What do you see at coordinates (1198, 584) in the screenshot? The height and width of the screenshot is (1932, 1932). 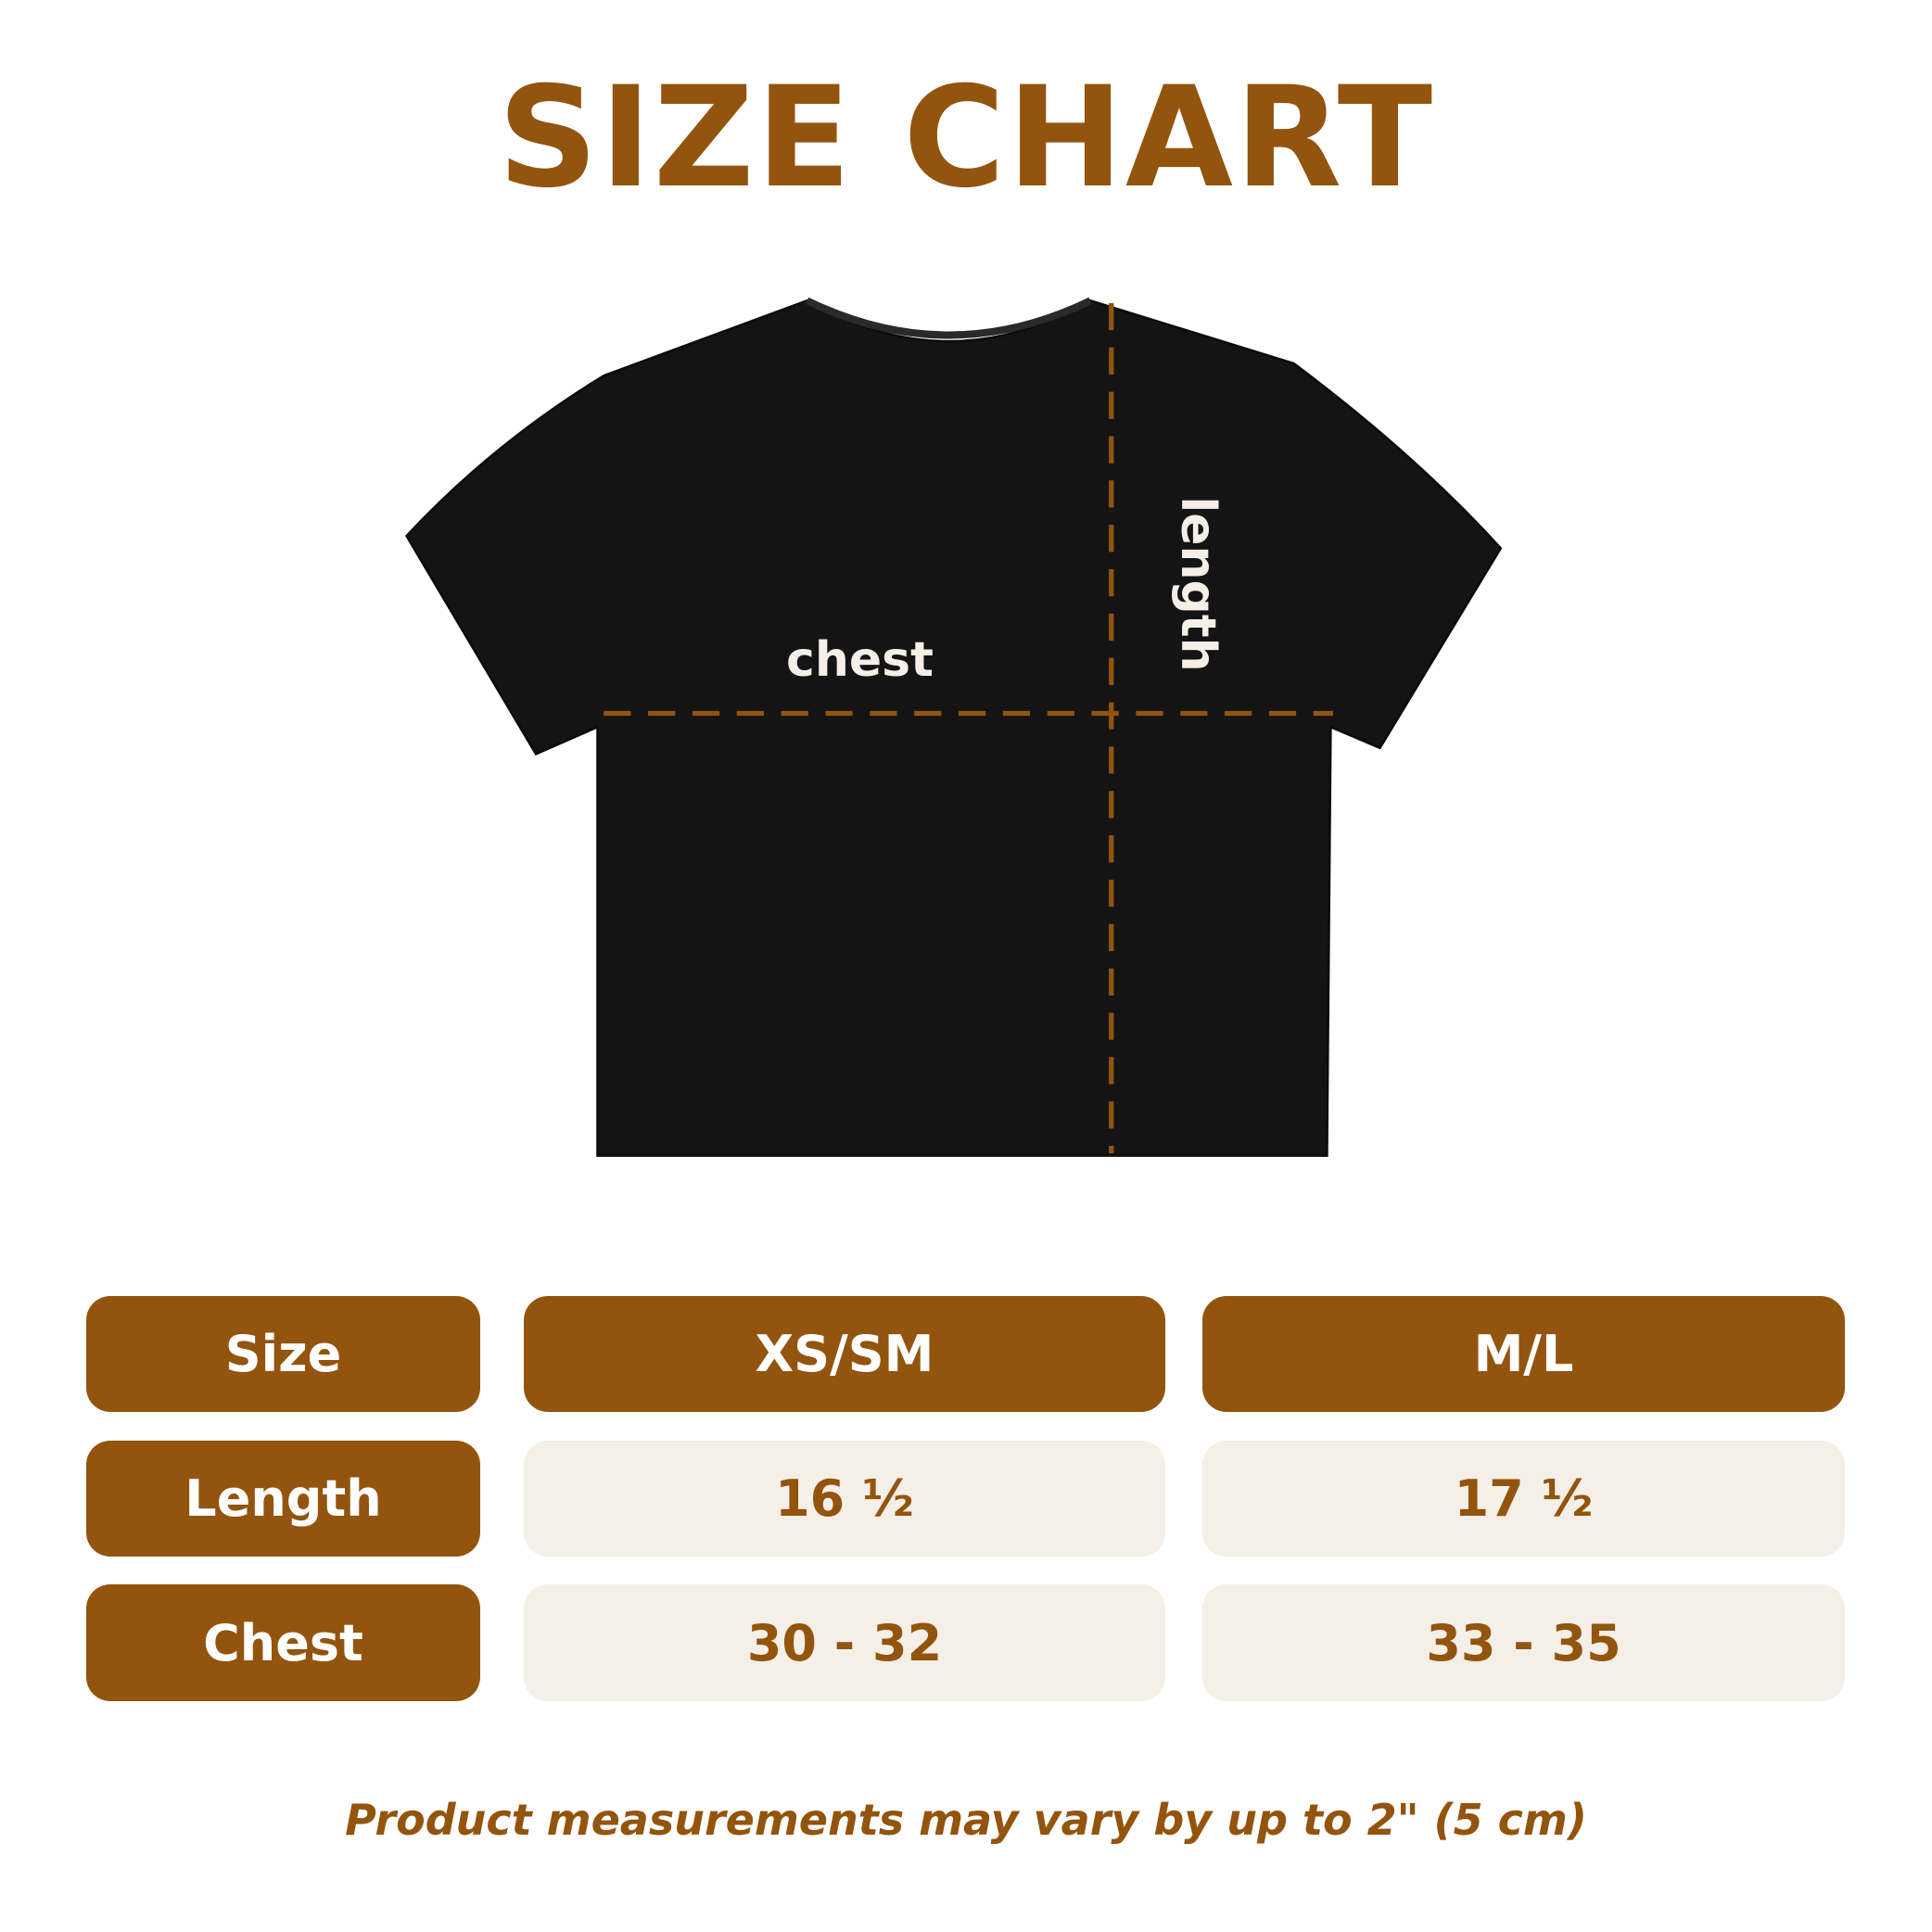 I see `length-label: length` at bounding box center [1198, 584].